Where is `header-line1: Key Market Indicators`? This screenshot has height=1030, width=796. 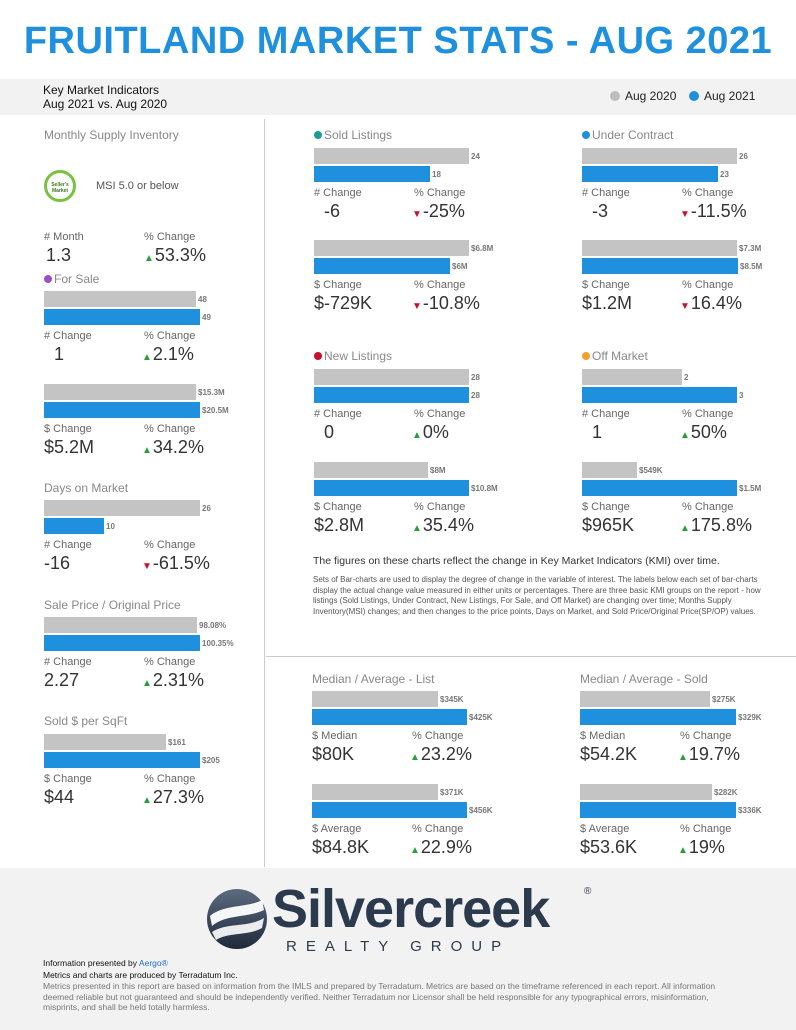
header-line1: Key Market Indicators is located at coordinates (101, 90).